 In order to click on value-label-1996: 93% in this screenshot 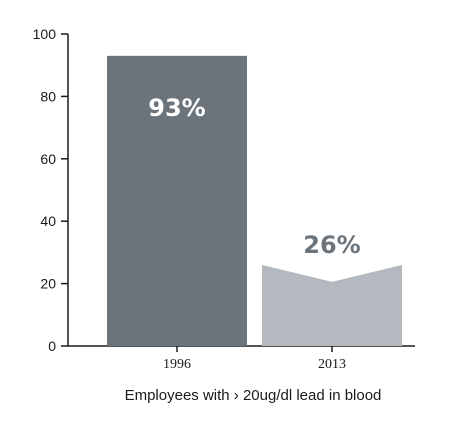, I will do `click(176, 108)`.